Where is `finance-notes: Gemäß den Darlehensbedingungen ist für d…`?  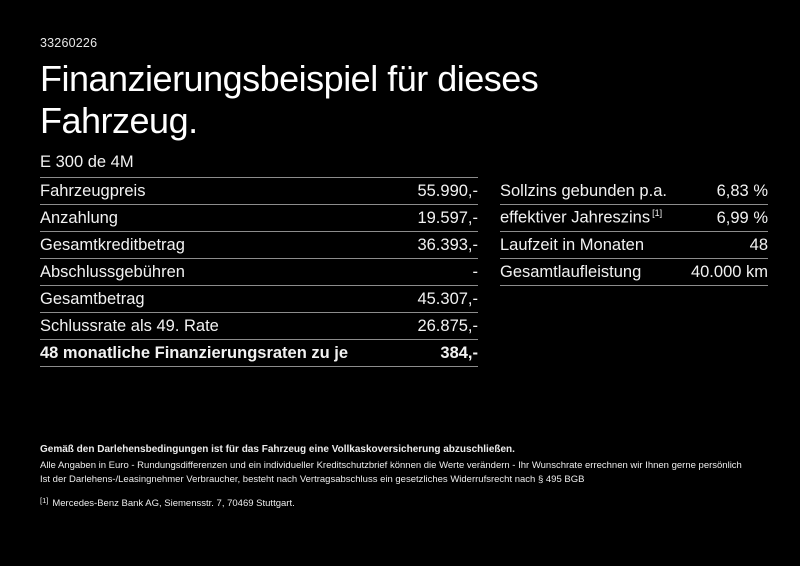 finance-notes: Gemäß den Darlehensbedingungen ist für d… is located at coordinates (410, 465).